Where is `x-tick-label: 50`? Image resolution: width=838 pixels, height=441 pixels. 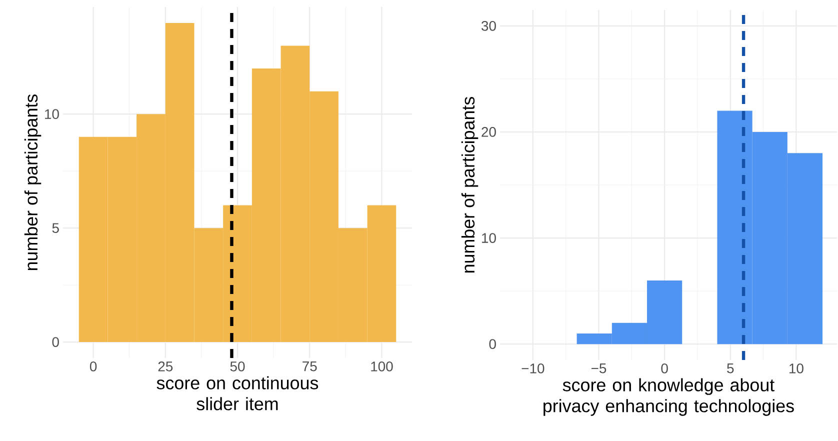
x-tick-label: 50 is located at coordinates (237, 366).